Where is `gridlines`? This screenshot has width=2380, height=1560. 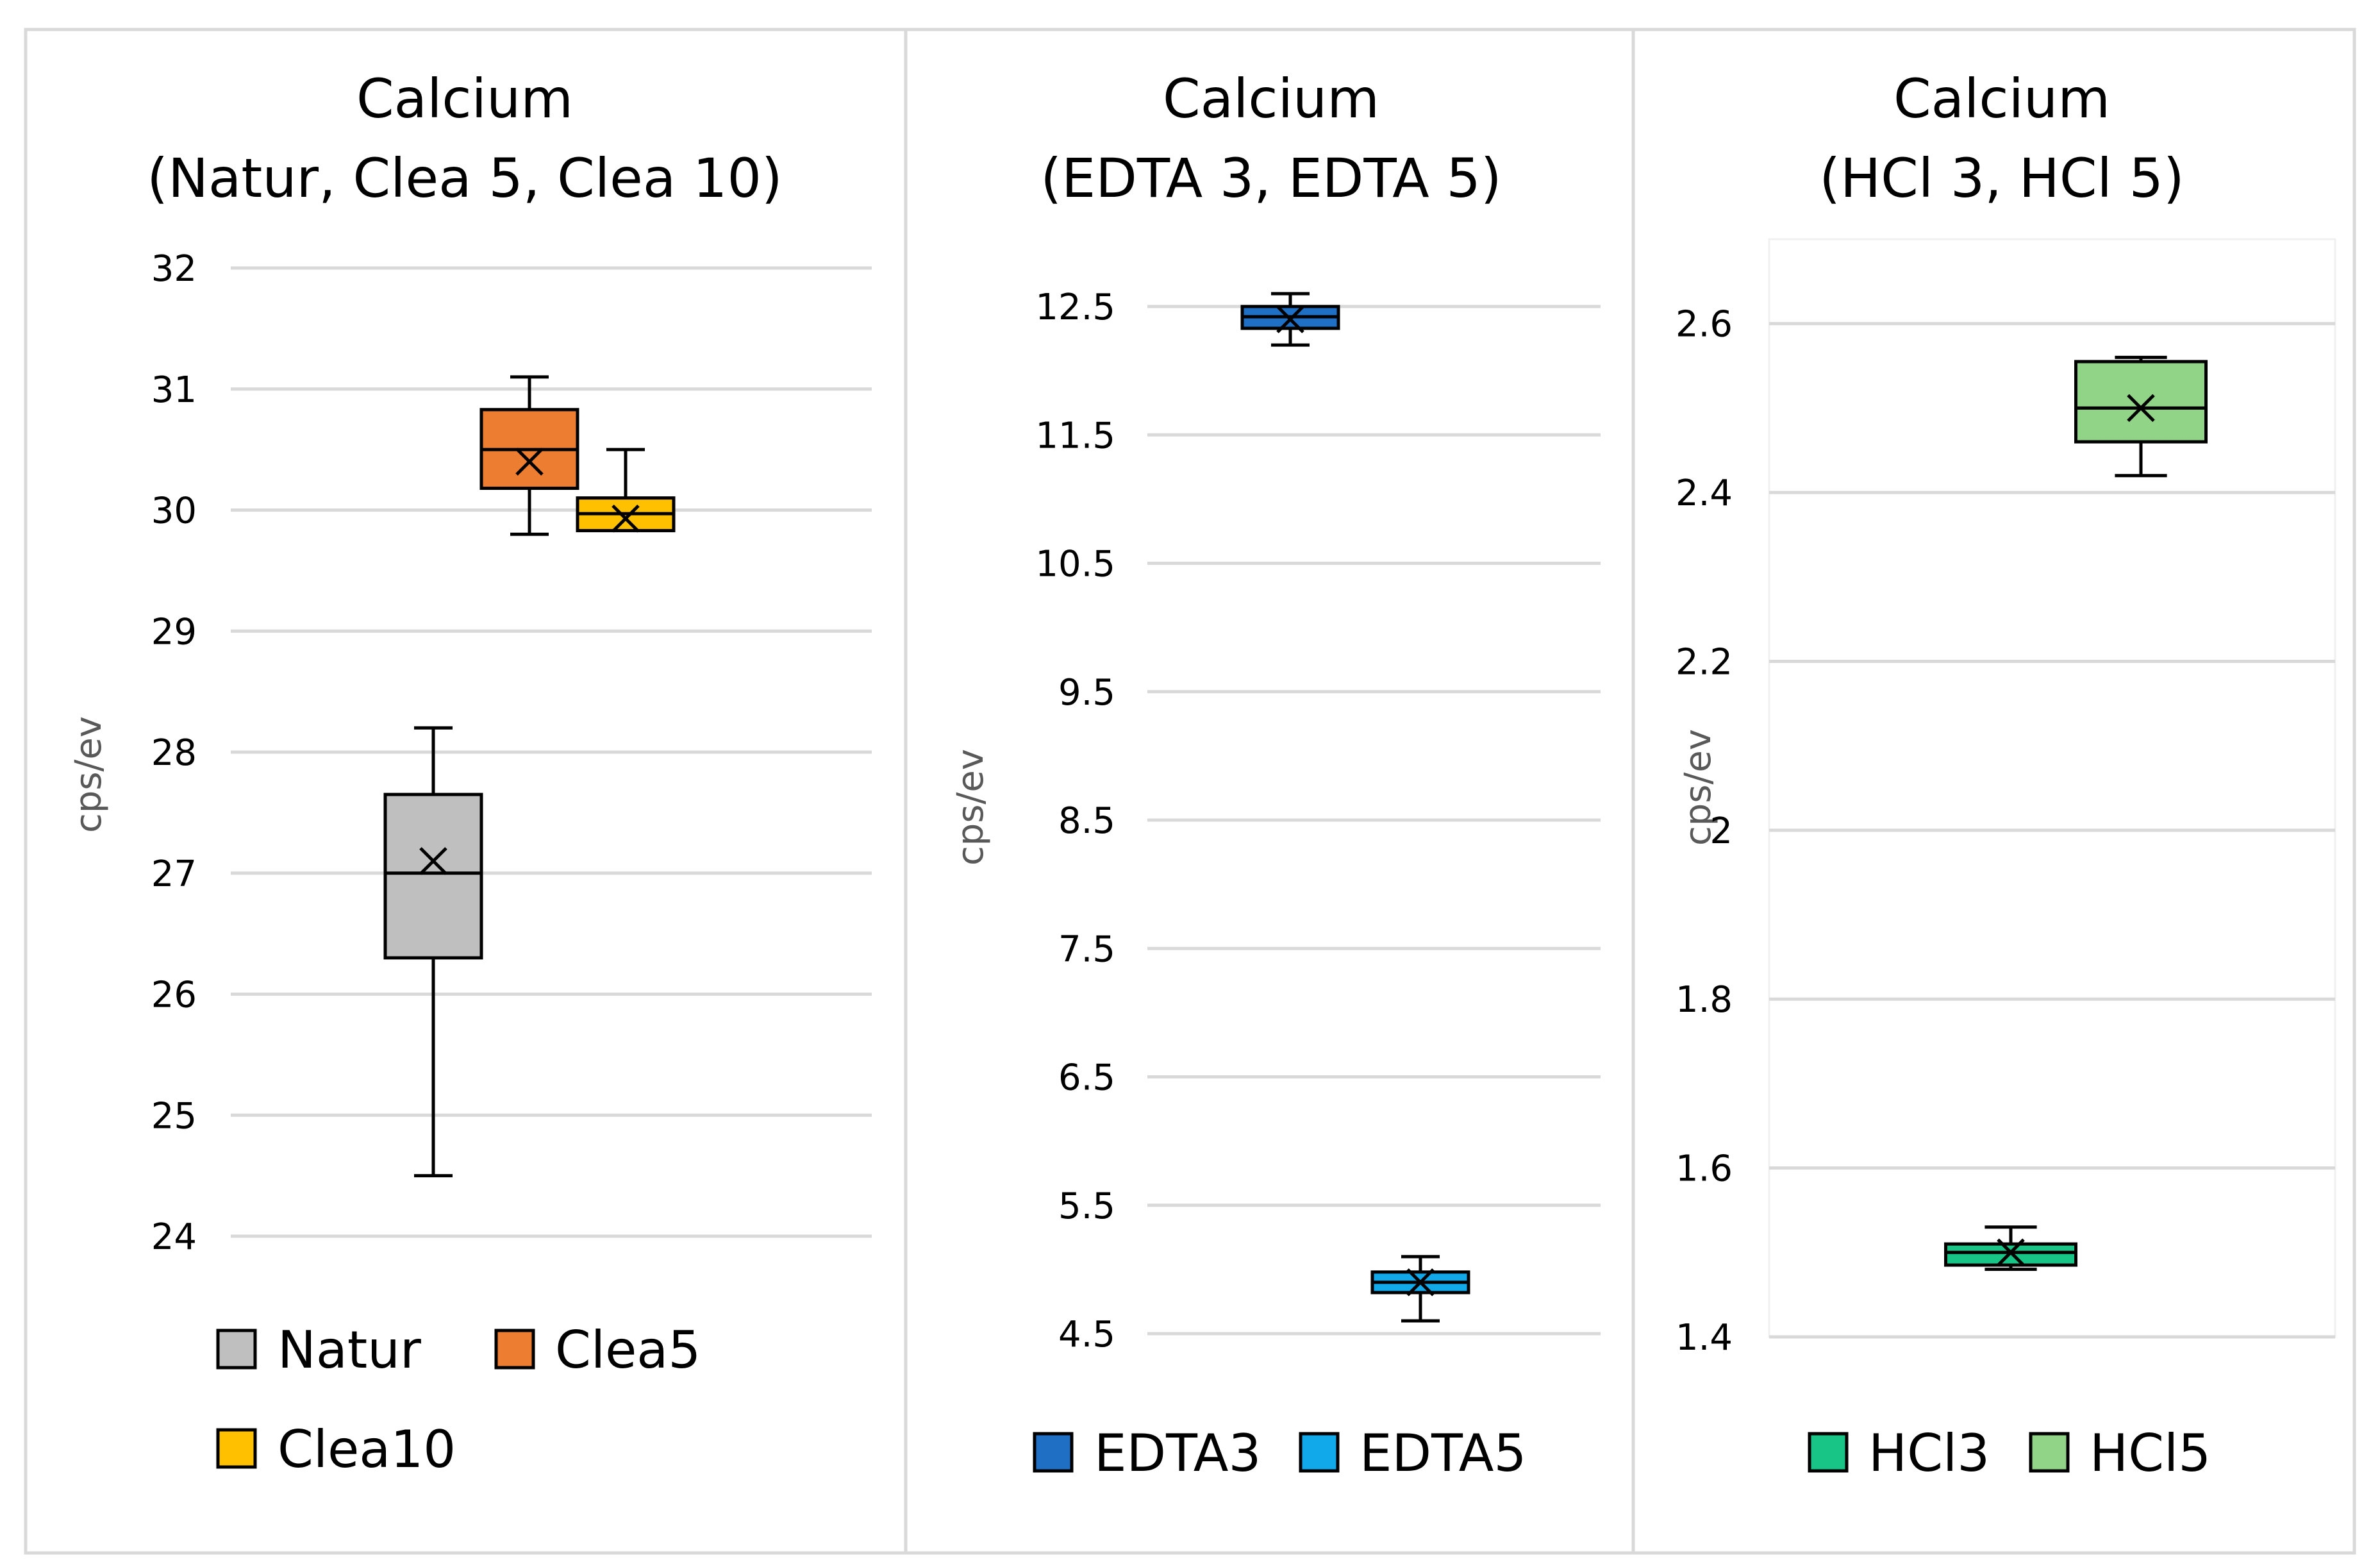
gridlines is located at coordinates (1374, 821).